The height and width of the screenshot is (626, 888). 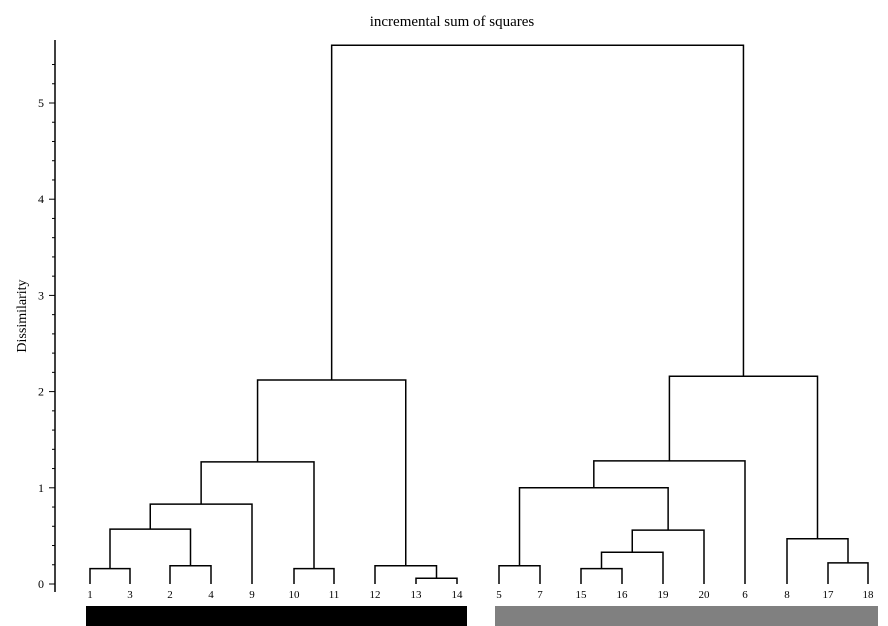 What do you see at coordinates (540, 595) in the screenshot?
I see `leaf-label: 7` at bounding box center [540, 595].